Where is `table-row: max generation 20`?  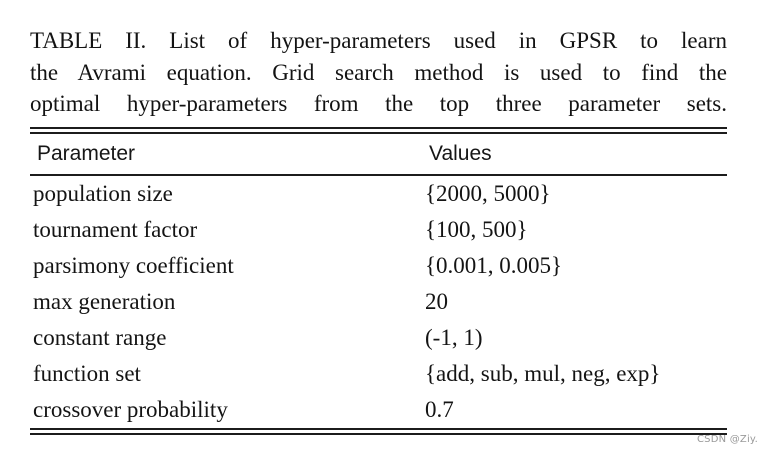
table-row: max generation 20 is located at coordinates (378, 302).